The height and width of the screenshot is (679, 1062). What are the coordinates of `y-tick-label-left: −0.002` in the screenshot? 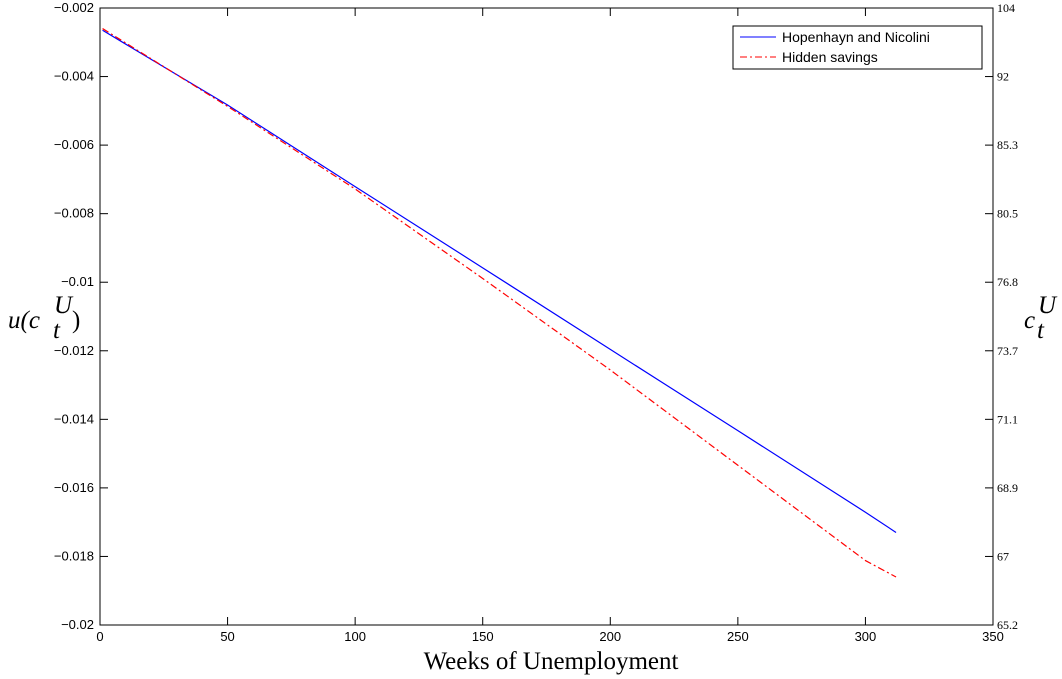 It's located at (74, 7).